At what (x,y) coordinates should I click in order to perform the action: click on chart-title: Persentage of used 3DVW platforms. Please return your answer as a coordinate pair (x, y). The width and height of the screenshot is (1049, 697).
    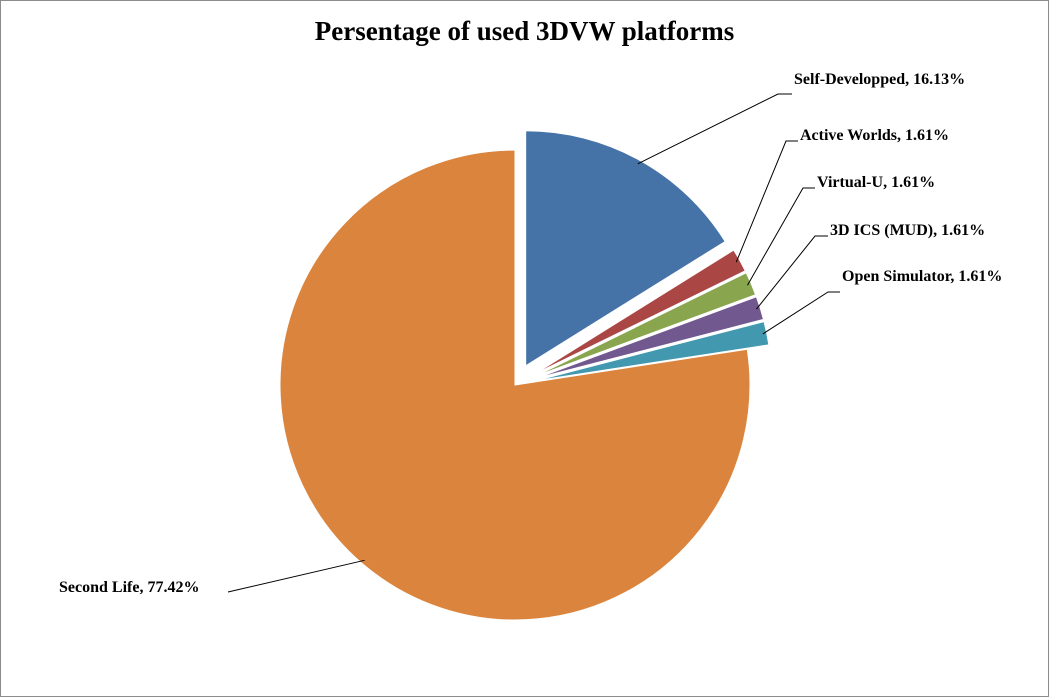
    Looking at the image, I should click on (524, 31).